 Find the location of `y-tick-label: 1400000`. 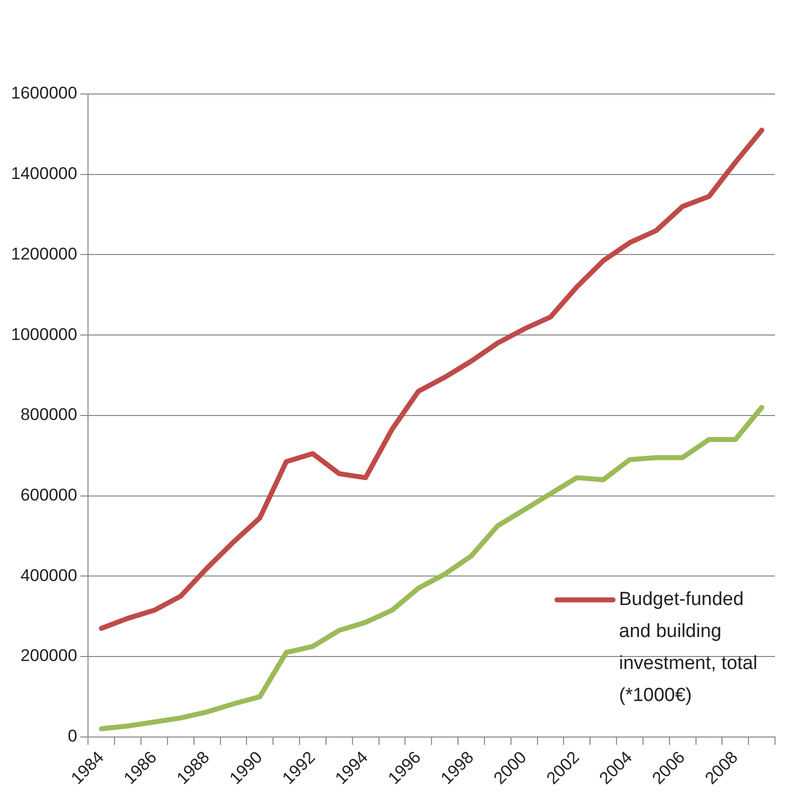

y-tick-label: 1400000 is located at coordinates (44, 174).